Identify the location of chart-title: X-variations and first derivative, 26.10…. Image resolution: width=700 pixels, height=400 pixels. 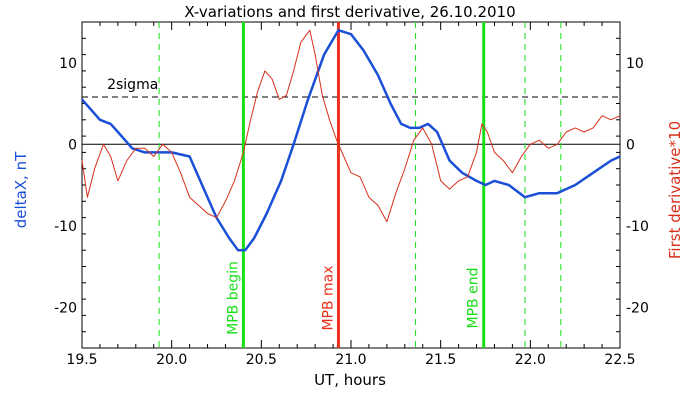
(349, 12).